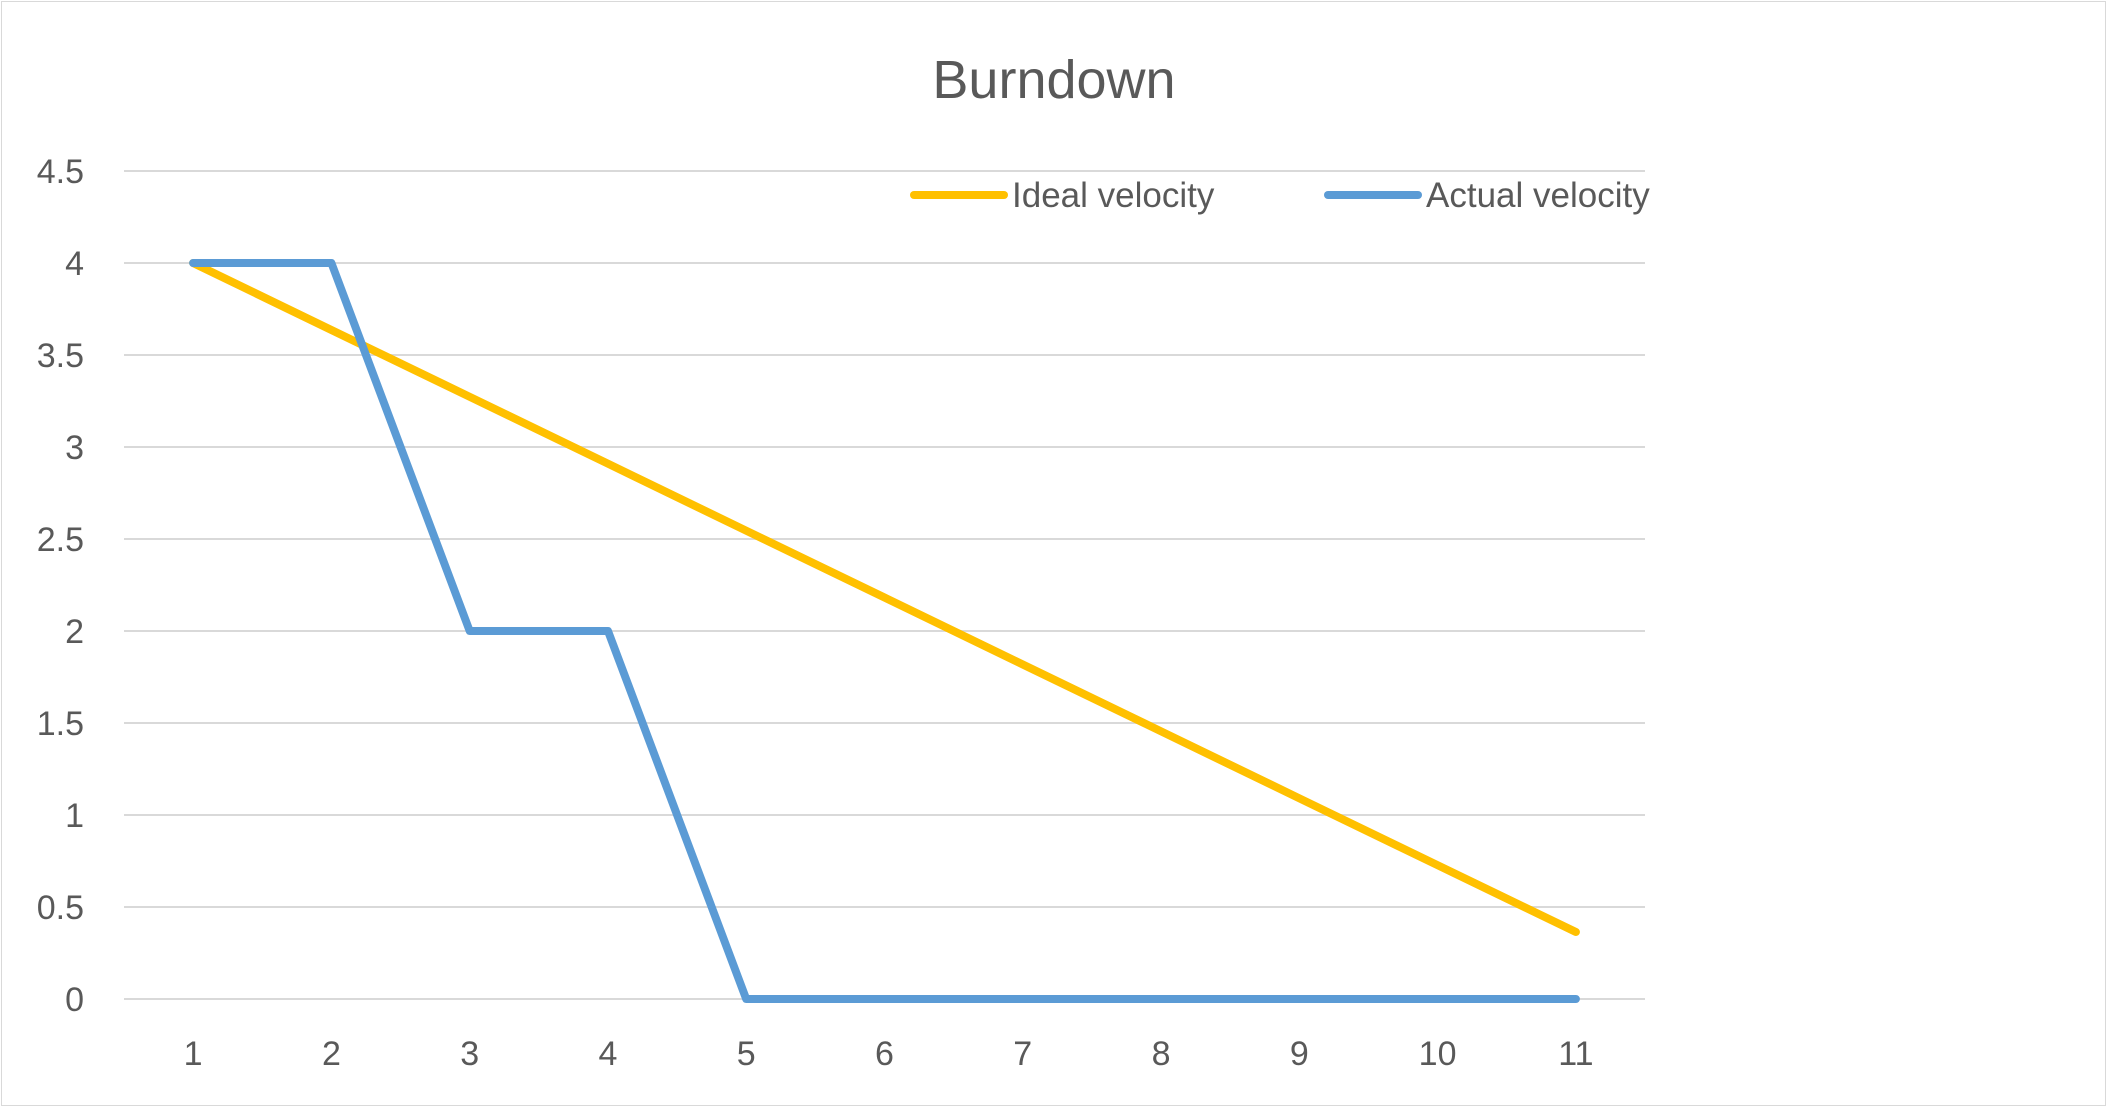  What do you see at coordinates (60, 172) in the screenshot?
I see `y-tick-label: 4.5` at bounding box center [60, 172].